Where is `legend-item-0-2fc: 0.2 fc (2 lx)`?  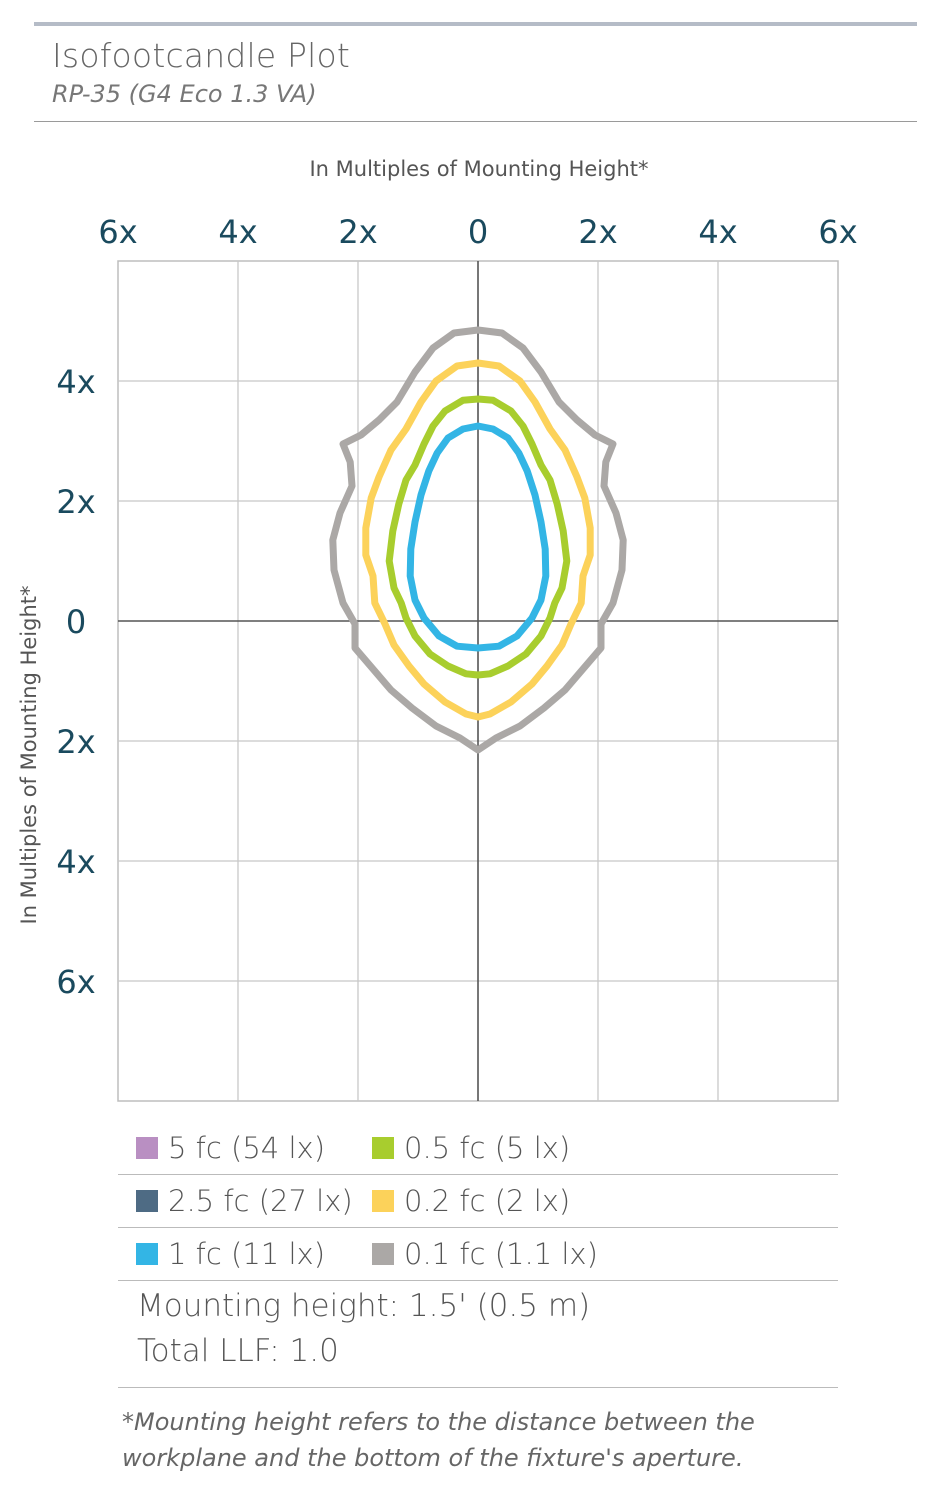
legend-item-0-2fc: 0.2 fc (2 lx) is located at coordinates (471, 1201).